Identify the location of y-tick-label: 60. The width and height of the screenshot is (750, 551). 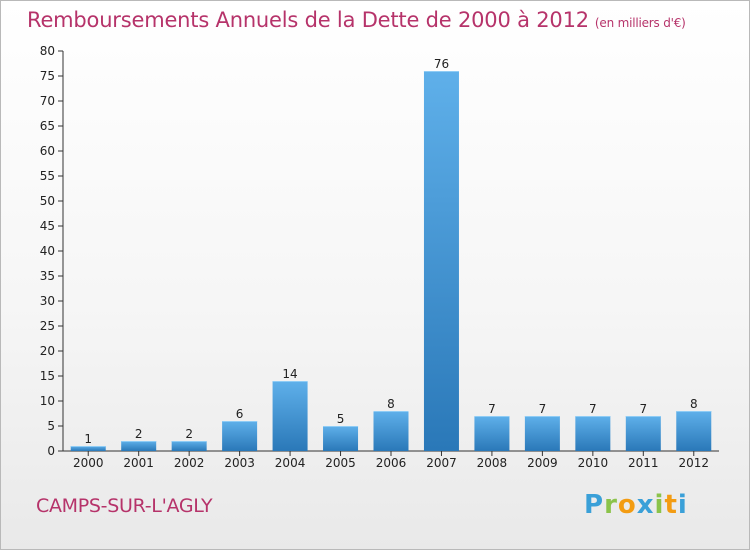
(47, 151).